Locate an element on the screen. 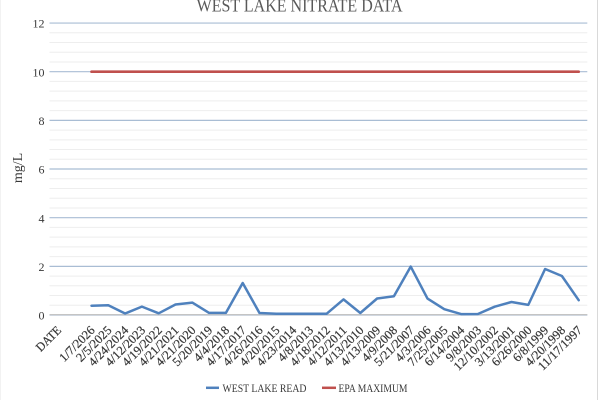 The height and width of the screenshot is (405, 600). svg-text: WEST LAKE NITRATE DATA is located at coordinates (300, 8).